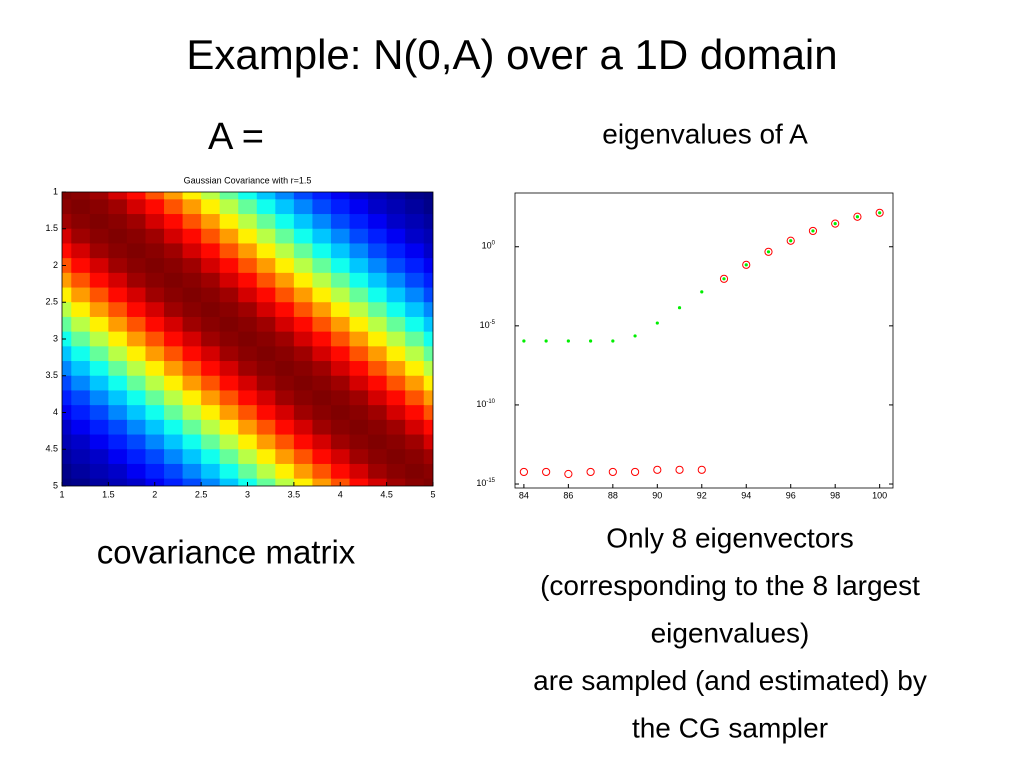 This screenshot has width=1024, height=768. Describe the element at coordinates (61, 494) in the screenshot. I see `x-tick-label: 1` at that location.